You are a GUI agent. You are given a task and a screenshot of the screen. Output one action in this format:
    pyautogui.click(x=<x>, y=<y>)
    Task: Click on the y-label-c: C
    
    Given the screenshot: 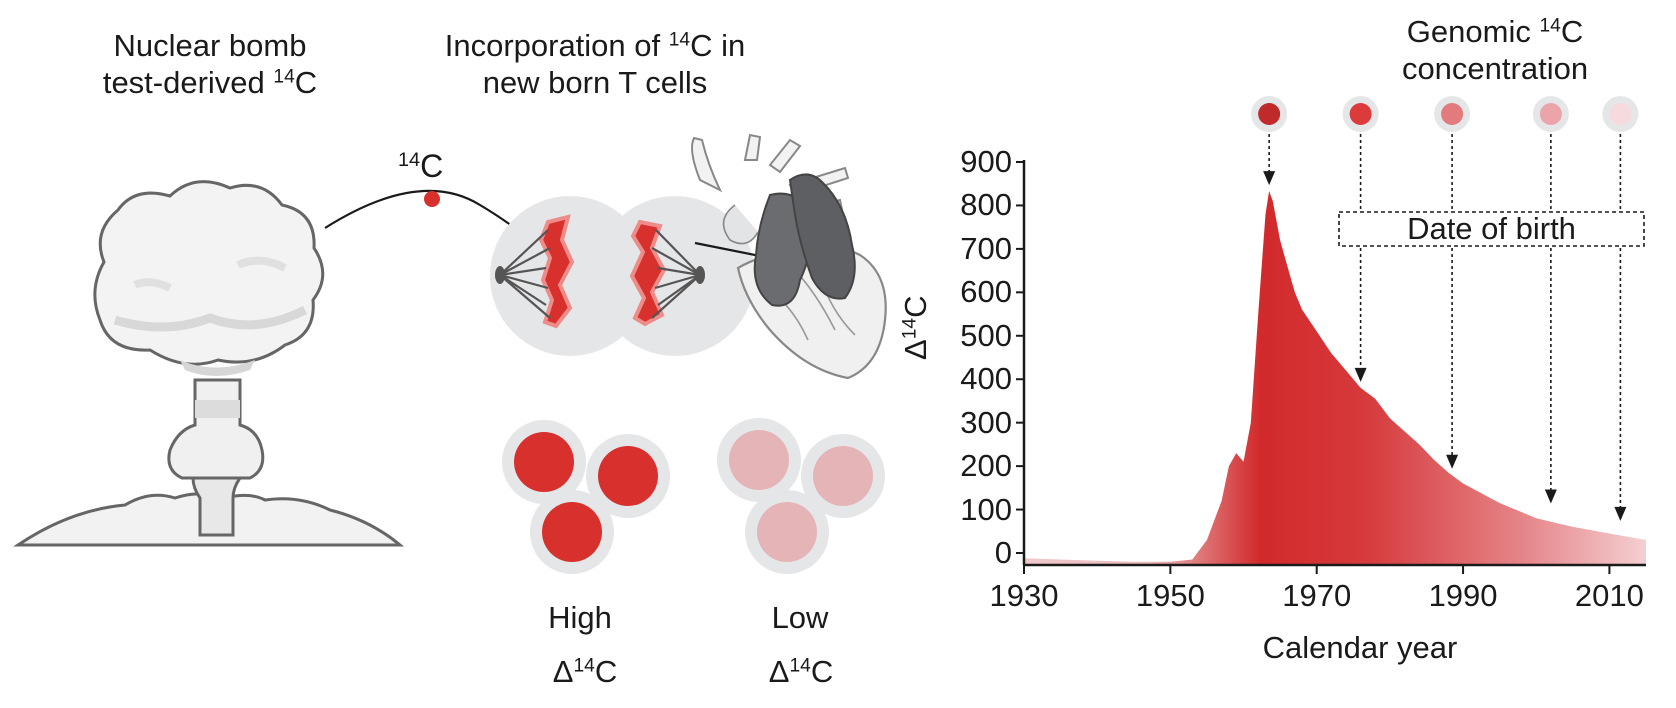 What is the action you would take?
    pyautogui.click(x=915, y=306)
    